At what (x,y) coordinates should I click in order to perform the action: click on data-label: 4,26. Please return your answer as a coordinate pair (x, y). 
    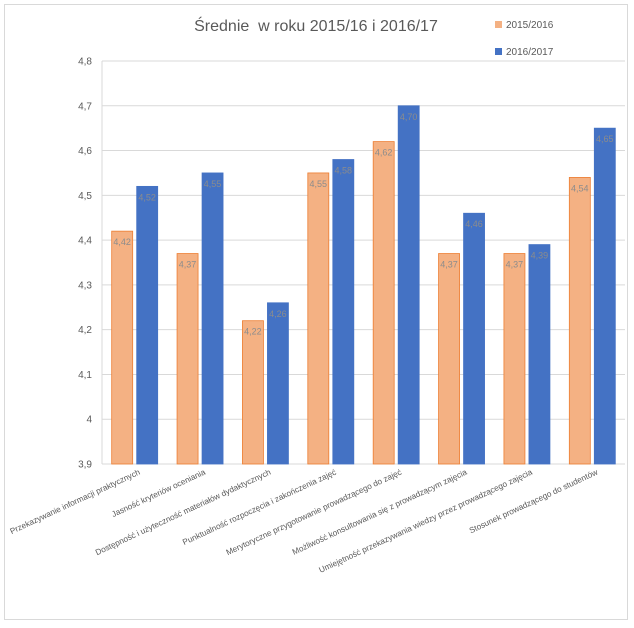
    Looking at the image, I should click on (278, 314).